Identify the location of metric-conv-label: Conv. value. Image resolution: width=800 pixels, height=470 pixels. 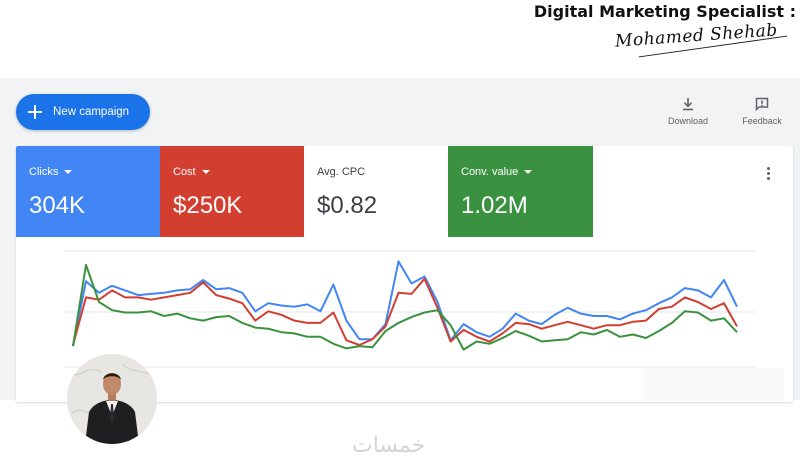
(490, 172).